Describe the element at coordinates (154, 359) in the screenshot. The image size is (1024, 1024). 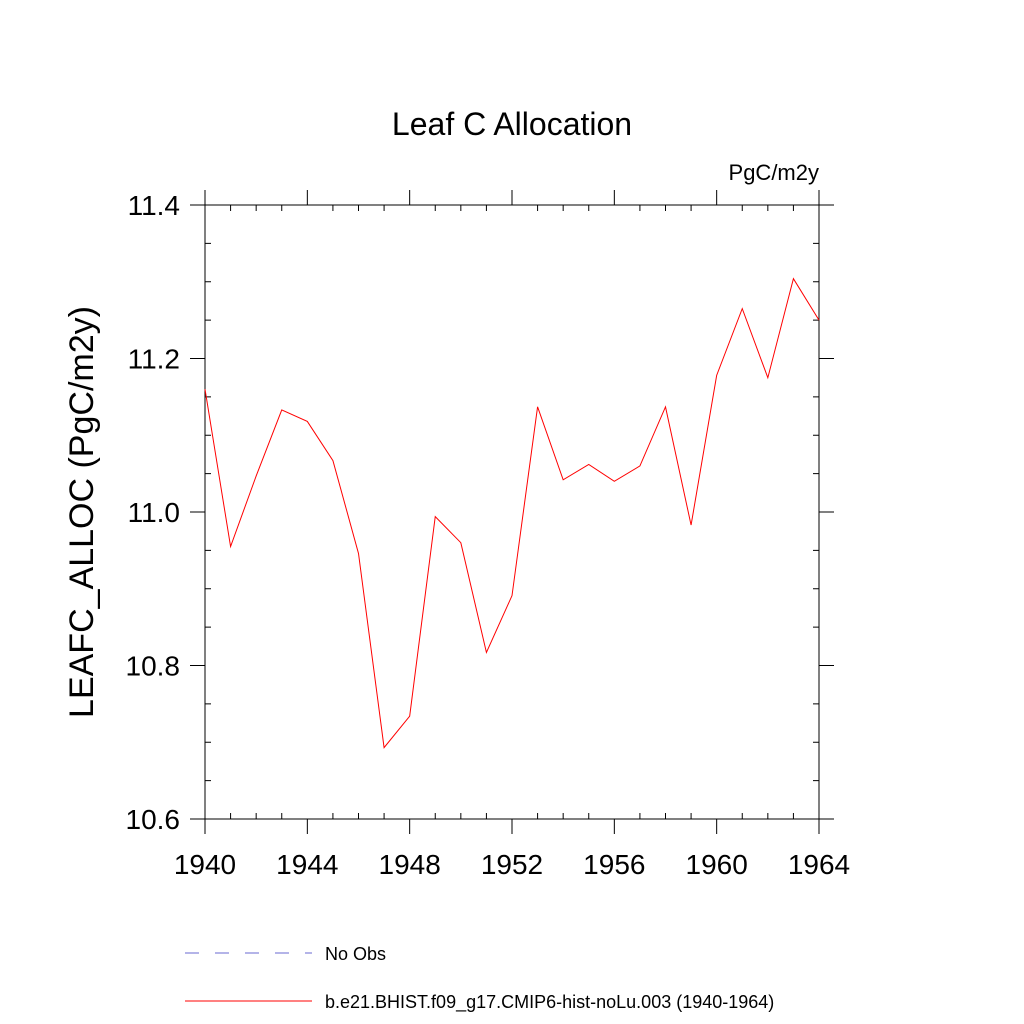
I see `y-tick-label: 11.2` at that location.